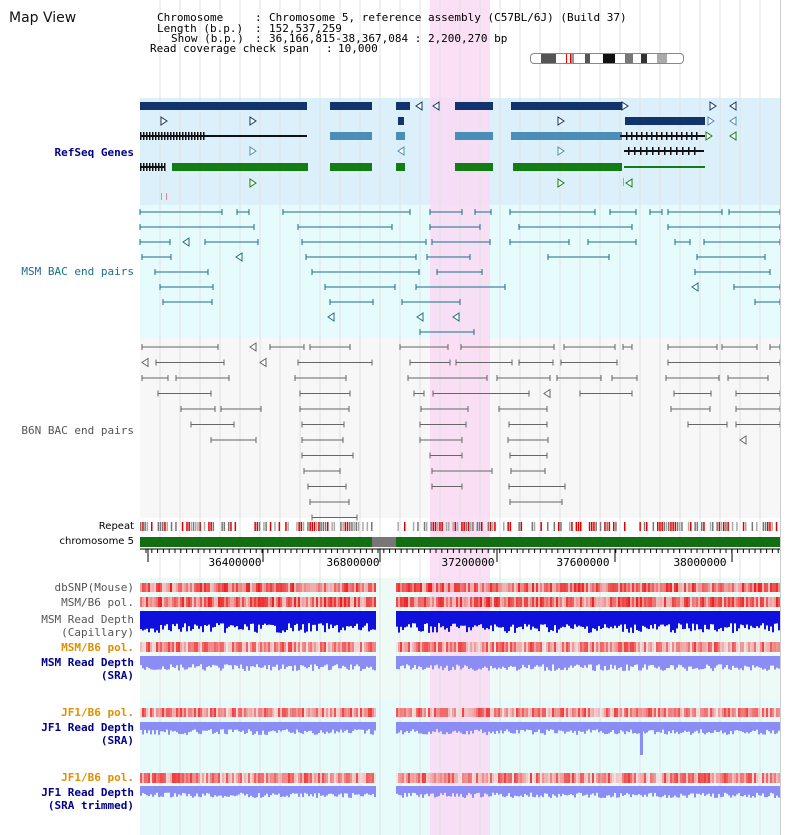 The image size is (800, 835). I want to click on track-label-jf1-b6-pol-2: JF1/B6 pol., so click(97, 777).